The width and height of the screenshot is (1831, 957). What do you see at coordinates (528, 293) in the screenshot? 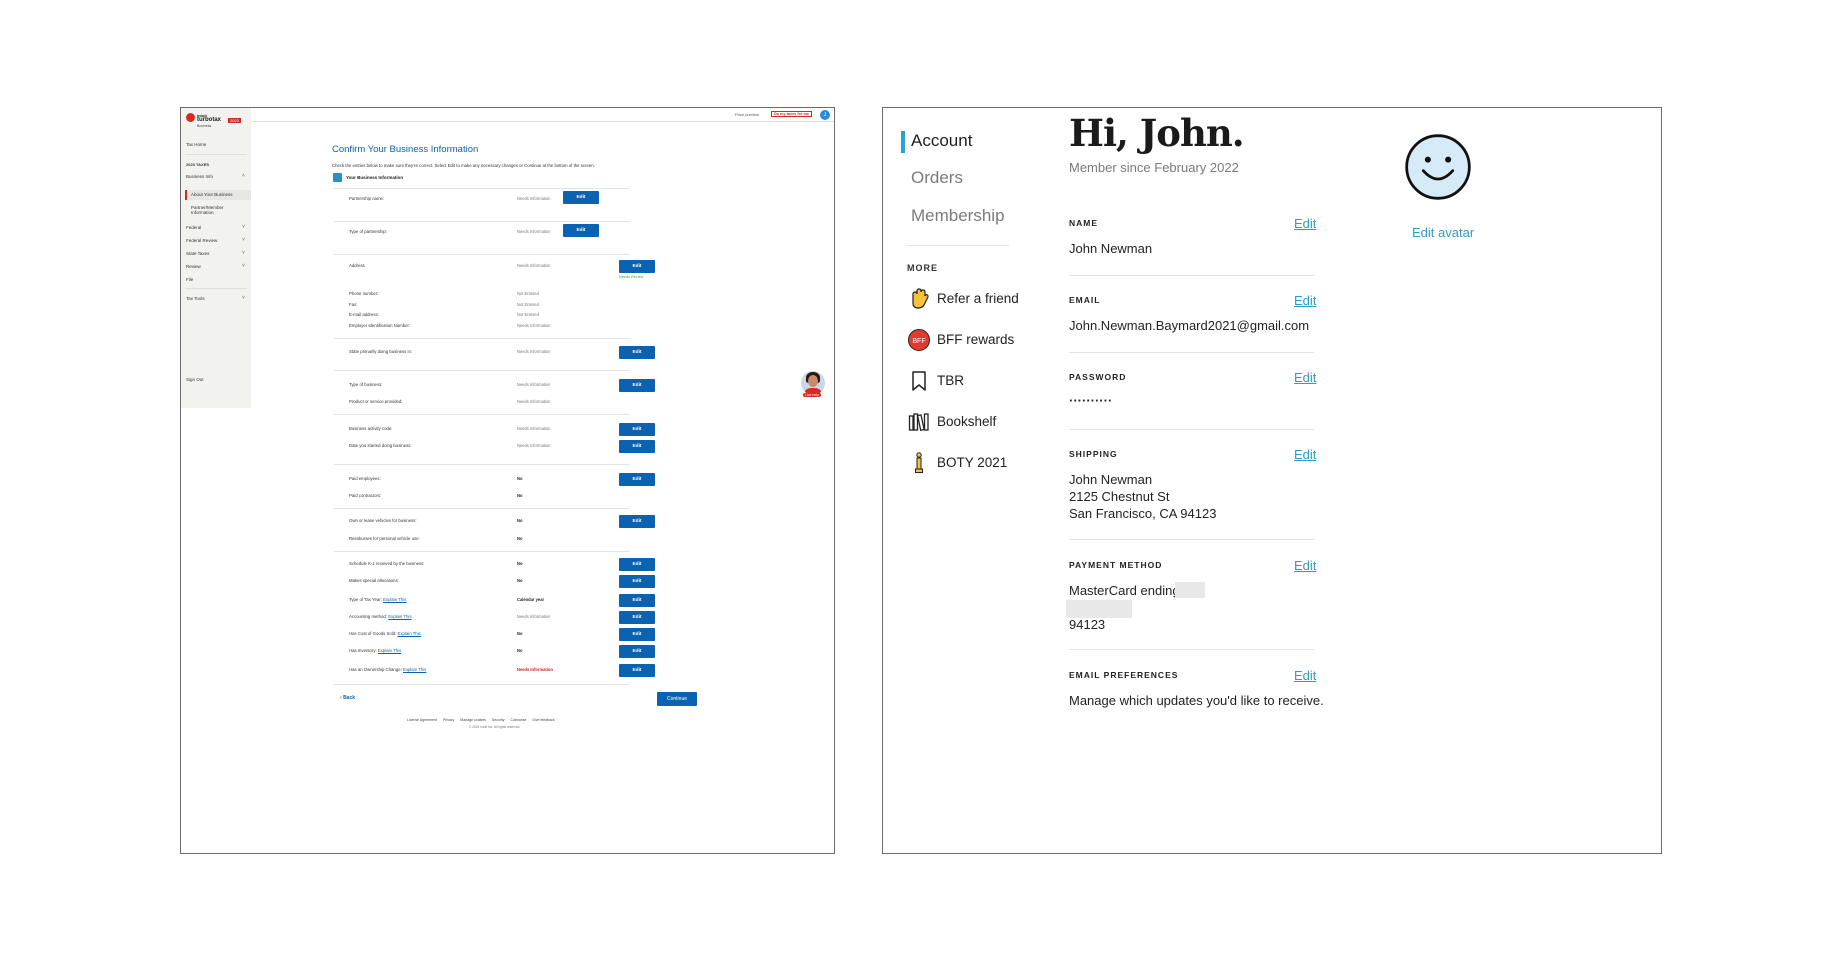
I see `row-value: Not Entered` at bounding box center [528, 293].